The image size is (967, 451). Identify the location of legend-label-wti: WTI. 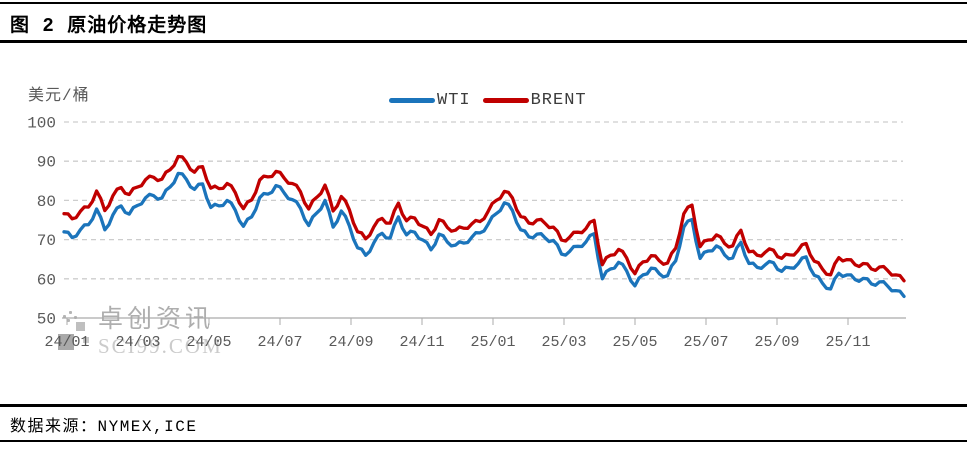
(454, 100).